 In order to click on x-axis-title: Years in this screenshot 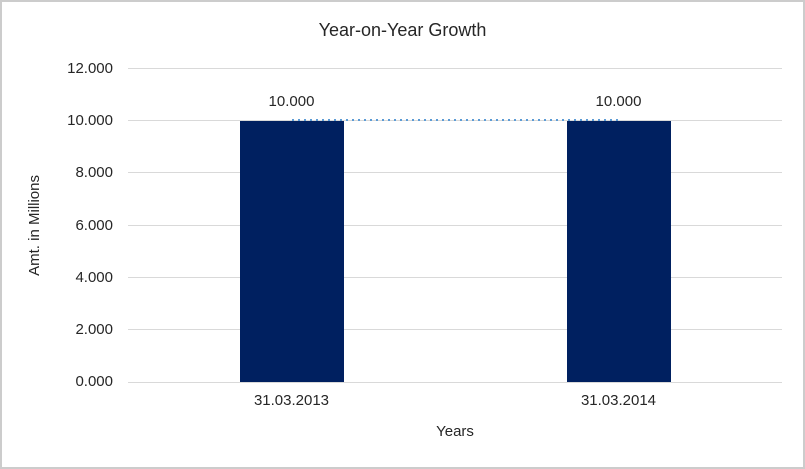, I will do `click(455, 431)`.